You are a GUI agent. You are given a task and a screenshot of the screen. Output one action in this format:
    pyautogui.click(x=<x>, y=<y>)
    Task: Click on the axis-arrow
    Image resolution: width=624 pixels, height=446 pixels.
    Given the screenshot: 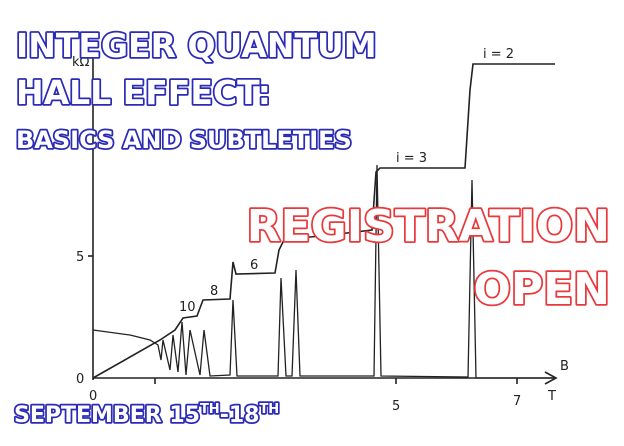 What is the action you would take?
    pyautogui.click(x=551, y=378)
    